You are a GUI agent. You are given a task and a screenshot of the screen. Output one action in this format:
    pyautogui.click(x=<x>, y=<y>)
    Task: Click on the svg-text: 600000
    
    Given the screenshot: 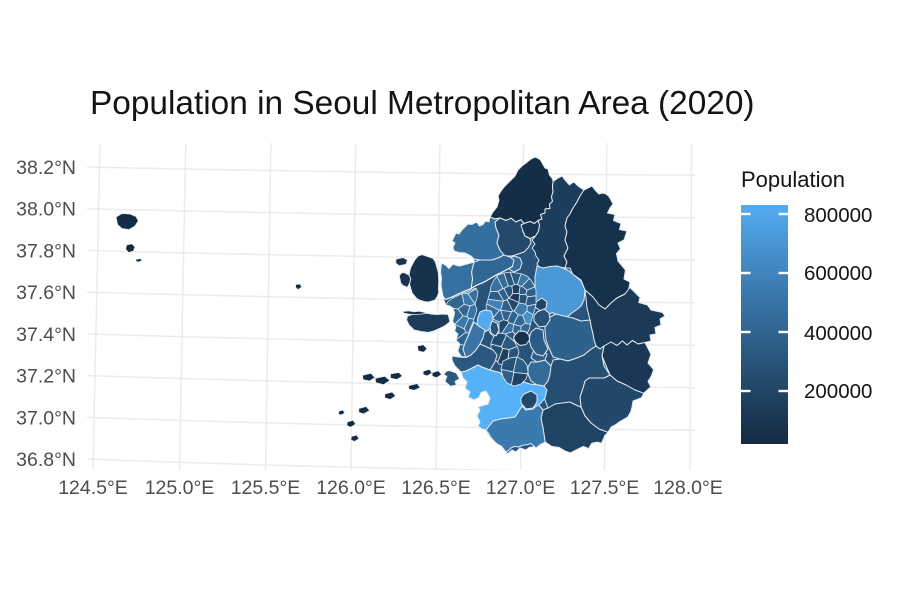 What is the action you would take?
    pyautogui.click(x=838, y=273)
    